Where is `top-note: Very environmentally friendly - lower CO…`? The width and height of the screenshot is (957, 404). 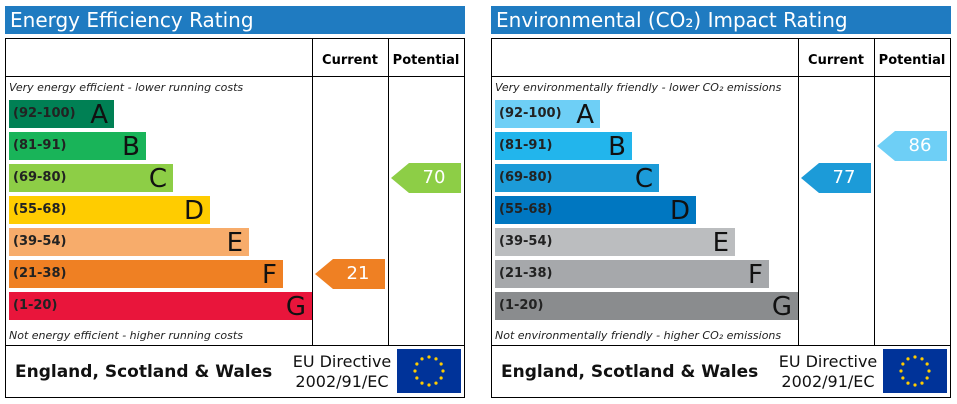 top-note: Very environmentally friendly - lower CO… is located at coordinates (638, 87).